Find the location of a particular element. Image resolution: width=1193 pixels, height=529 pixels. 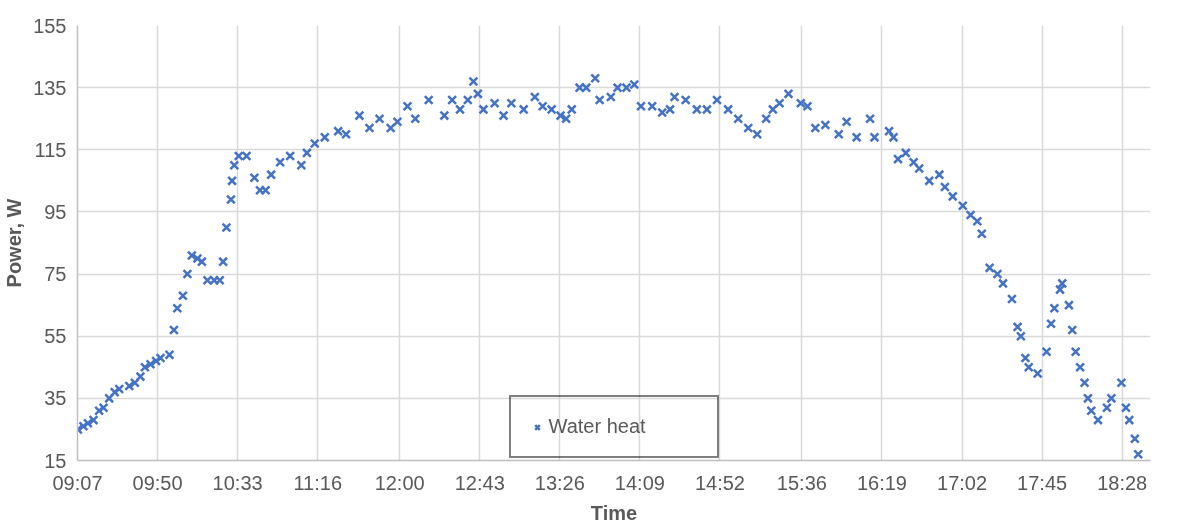

x-tick-label: 09:07 is located at coordinates (77, 482).